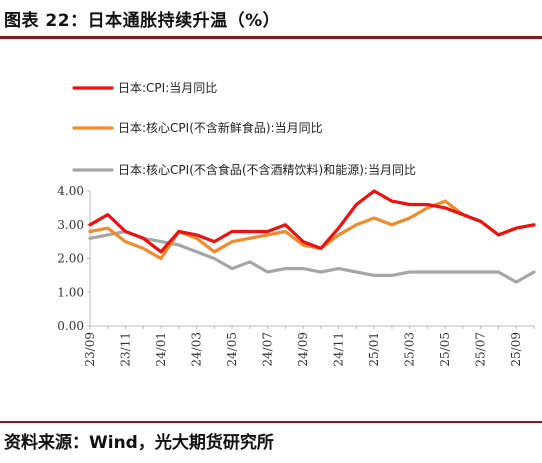  I want to click on x-tick-label: 25/09, so click(516, 349).